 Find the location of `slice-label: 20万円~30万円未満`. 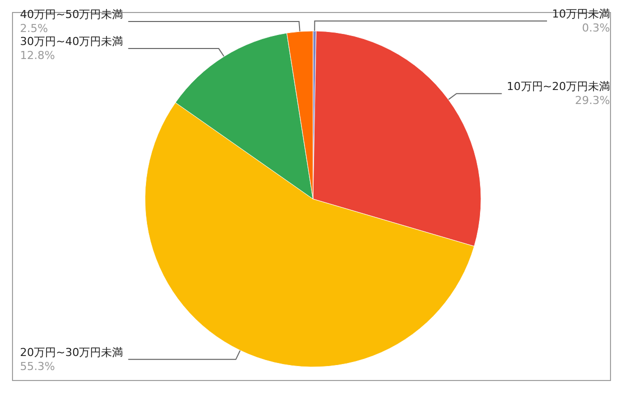

slice-label: 20万円~30万円未満 is located at coordinates (72, 352).